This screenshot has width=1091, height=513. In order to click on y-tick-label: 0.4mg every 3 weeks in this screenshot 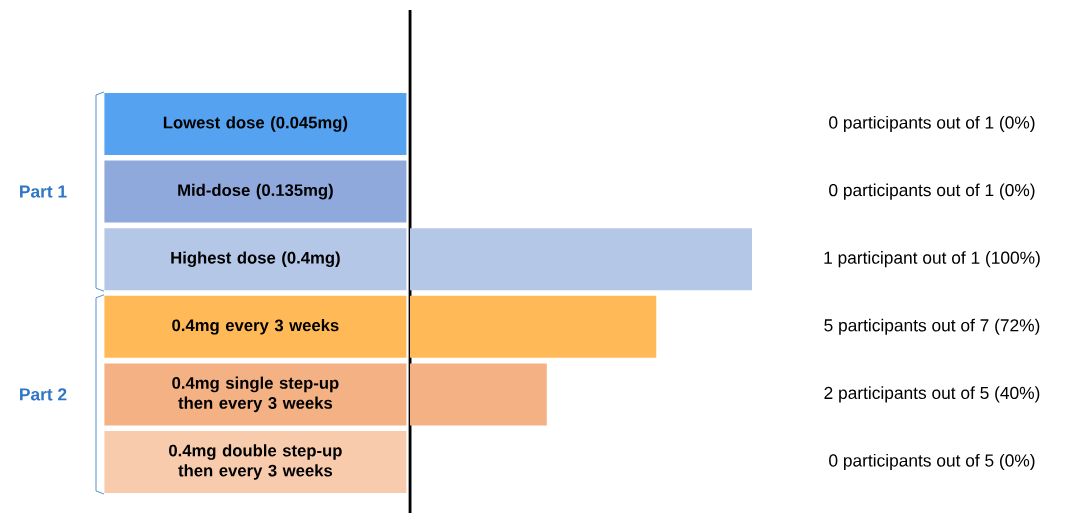, I will do `click(255, 326)`.